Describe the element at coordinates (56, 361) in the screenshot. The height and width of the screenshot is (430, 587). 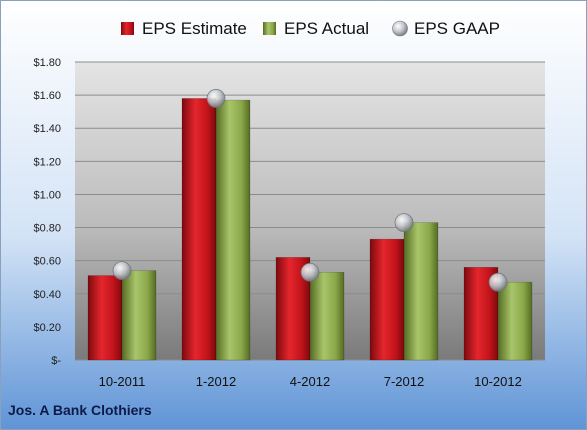
I see `y-tick-label: $-` at that location.